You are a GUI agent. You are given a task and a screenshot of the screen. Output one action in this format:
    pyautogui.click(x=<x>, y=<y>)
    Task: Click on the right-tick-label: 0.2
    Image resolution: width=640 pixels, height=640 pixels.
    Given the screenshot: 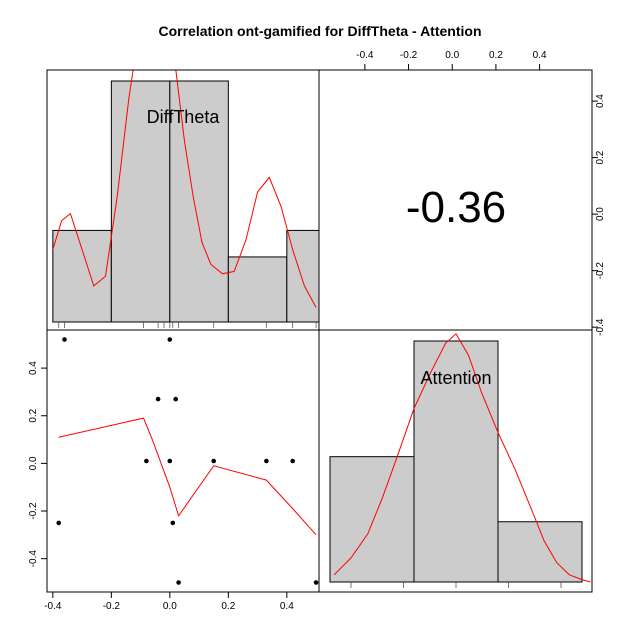 What is the action you would take?
    pyautogui.click(x=600, y=157)
    